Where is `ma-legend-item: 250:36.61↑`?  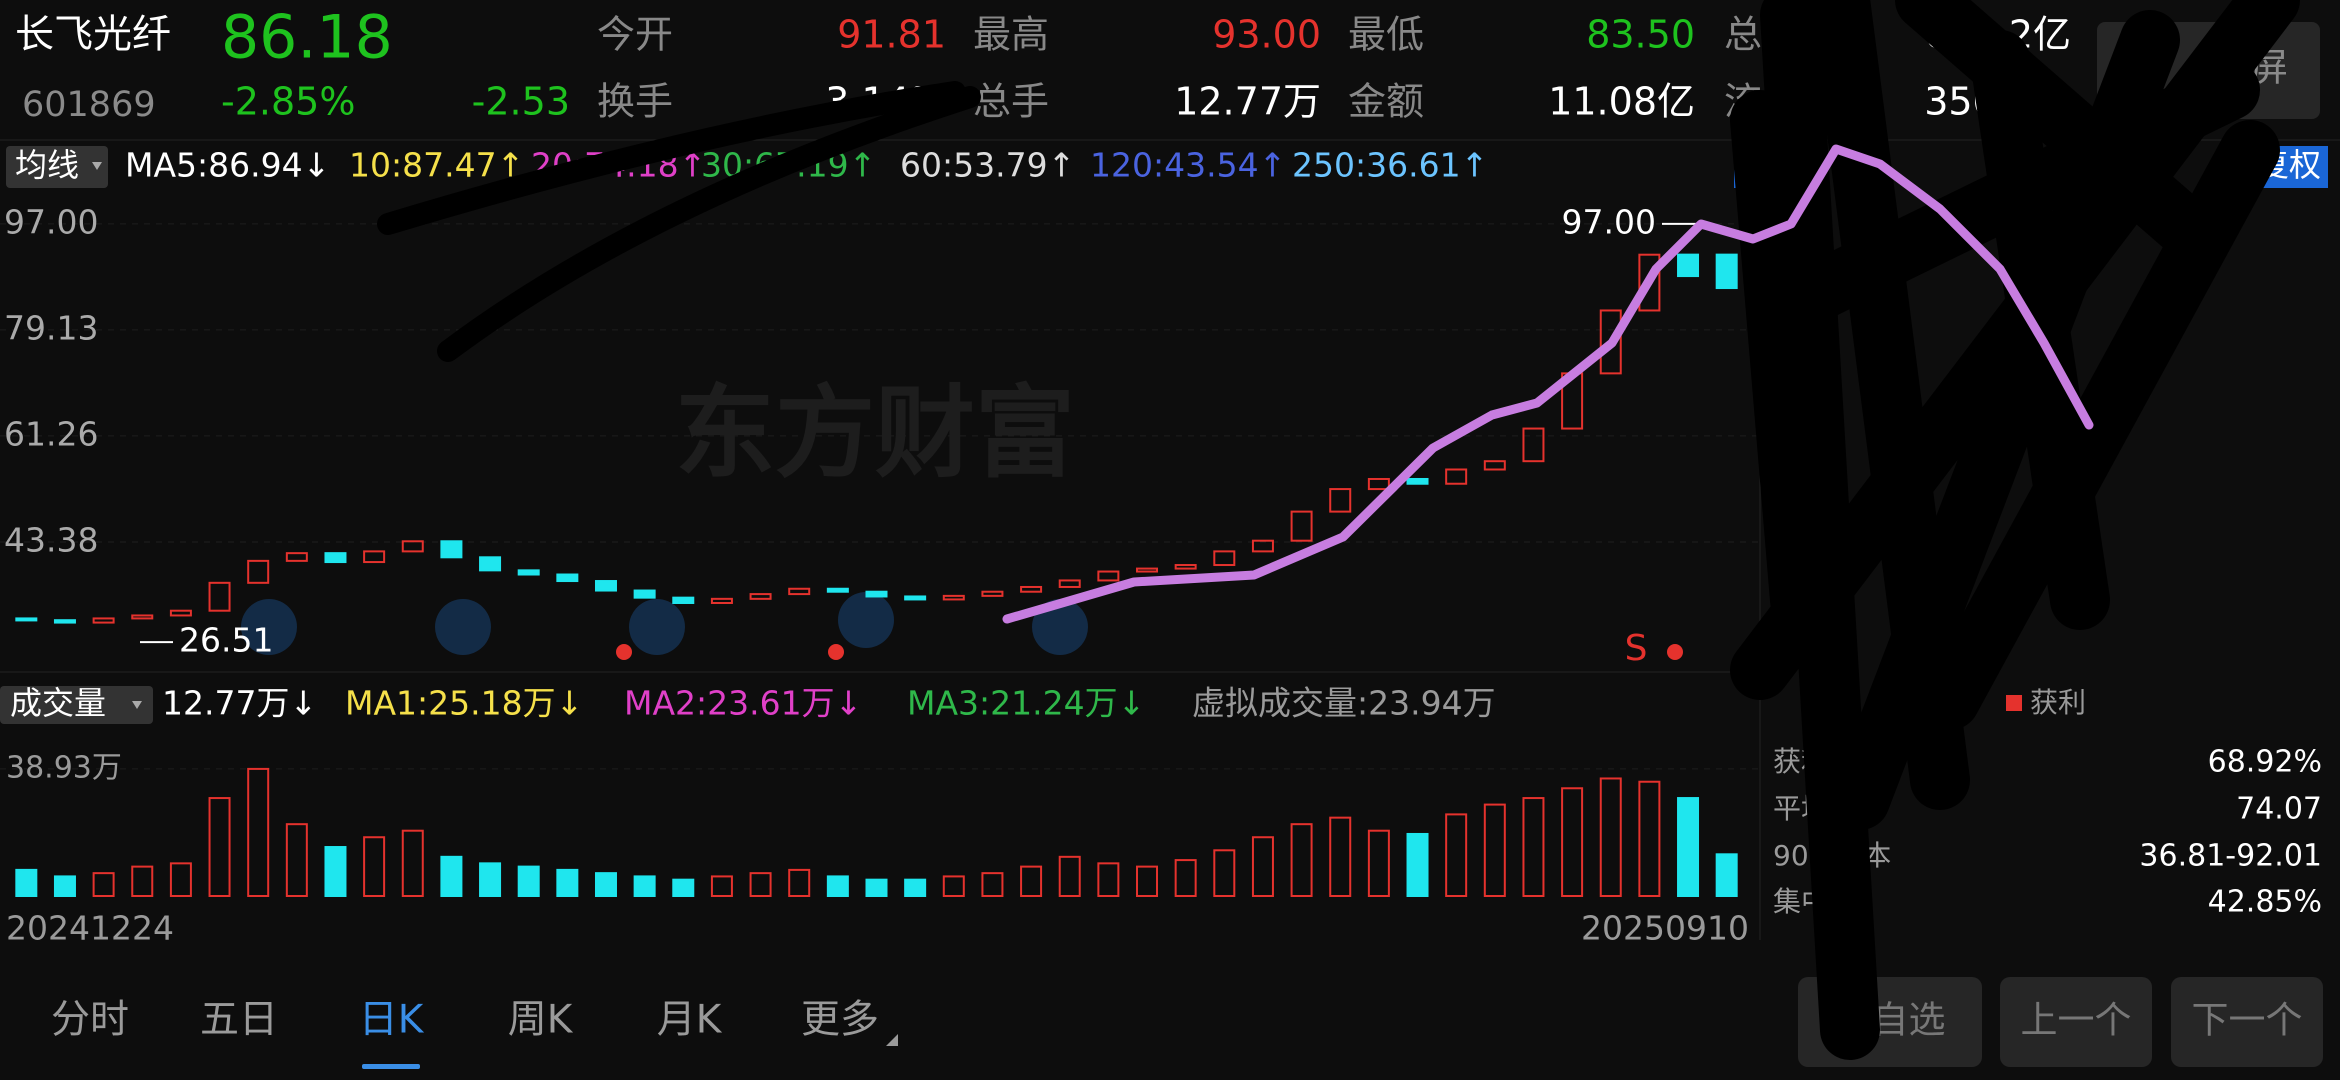
ma-legend-item: 250:36.61↑ is located at coordinates (1390, 165).